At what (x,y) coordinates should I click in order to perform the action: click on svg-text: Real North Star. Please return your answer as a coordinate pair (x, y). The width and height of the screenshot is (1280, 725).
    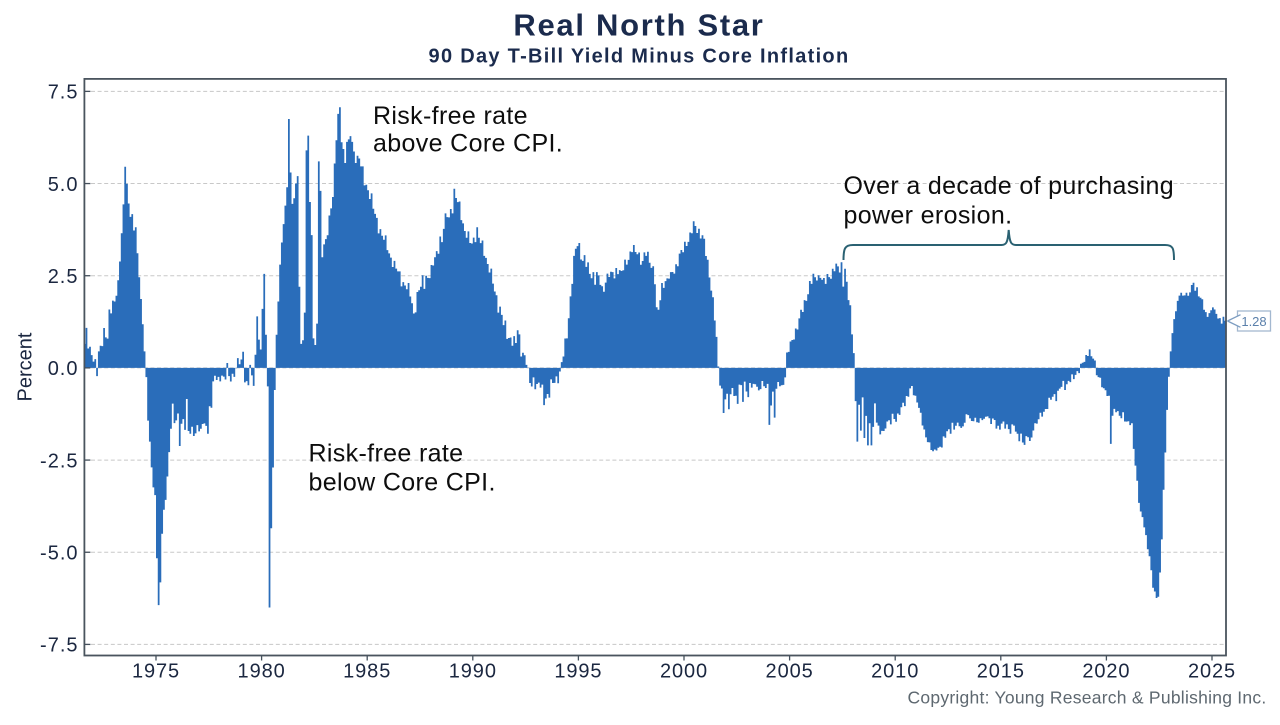
    Looking at the image, I should click on (638, 25).